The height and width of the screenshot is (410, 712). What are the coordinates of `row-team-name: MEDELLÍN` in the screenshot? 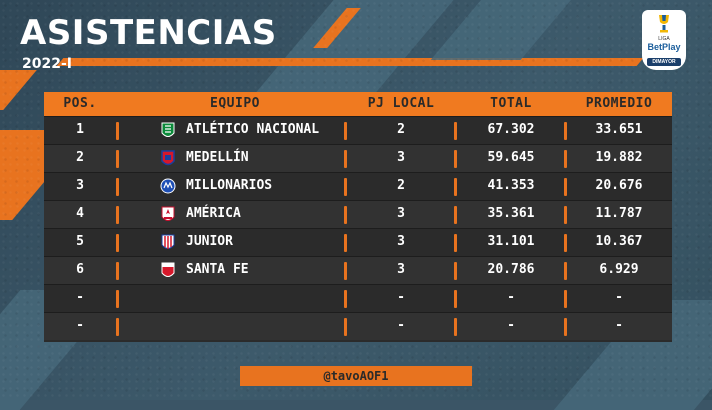 It's located at (217, 157).